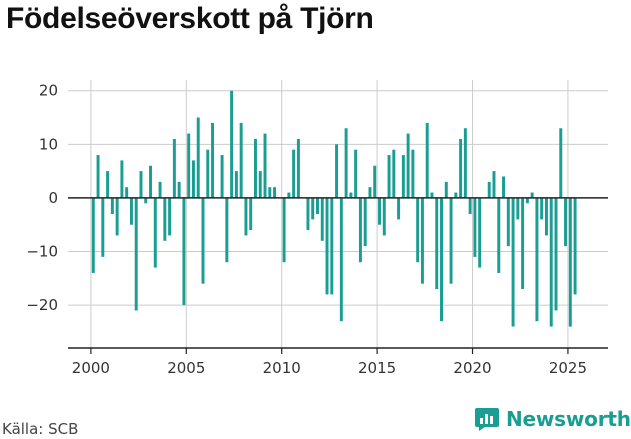 Image resolution: width=631 pixels, height=439 pixels. I want to click on x-tick-label: 2025, so click(568, 368).